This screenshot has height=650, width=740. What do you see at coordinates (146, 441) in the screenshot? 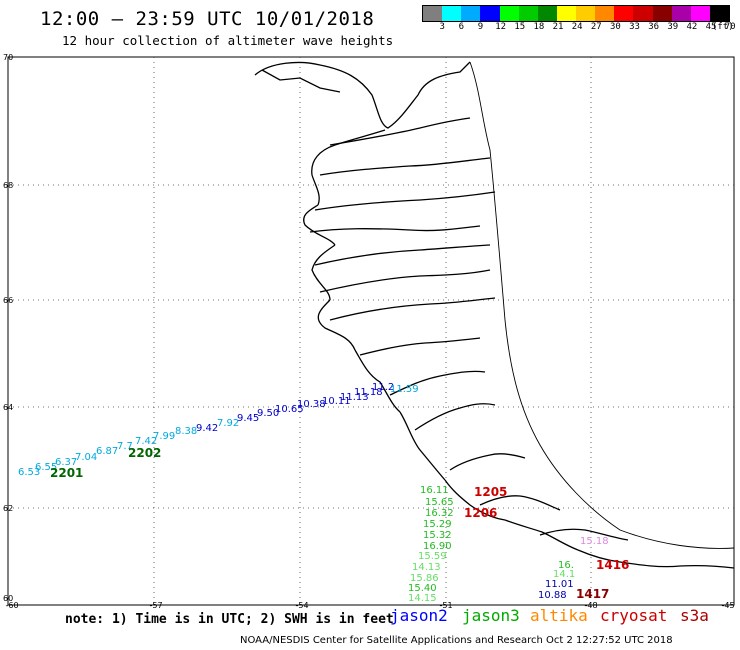
I see `swh-label: 7.42` at bounding box center [146, 441].